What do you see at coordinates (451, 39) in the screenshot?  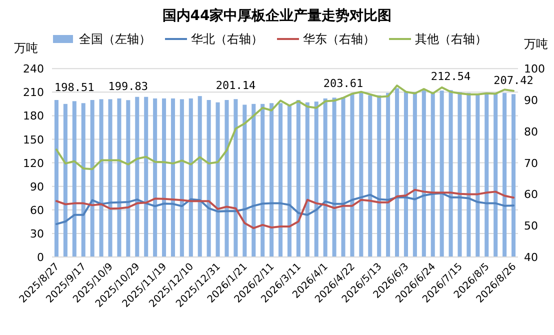 I see `legend-label: 其他（右轴）` at bounding box center [451, 39].